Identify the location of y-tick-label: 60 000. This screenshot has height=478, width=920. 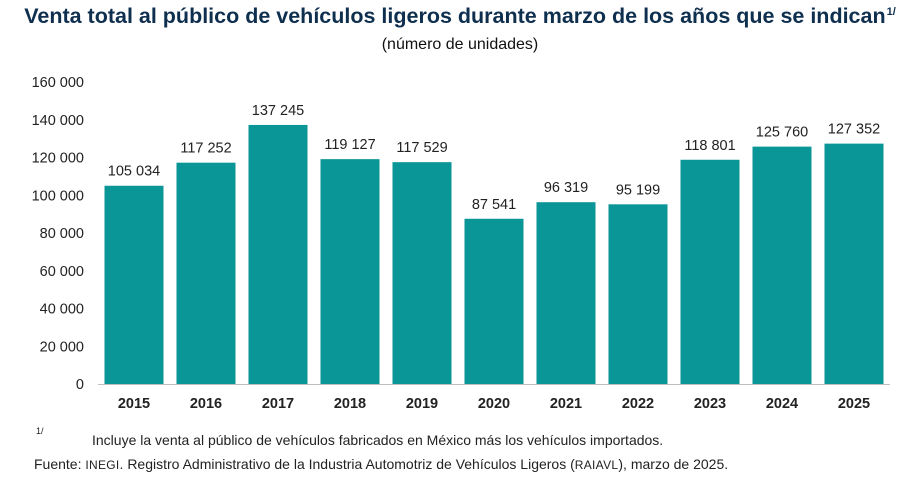
(62, 272).